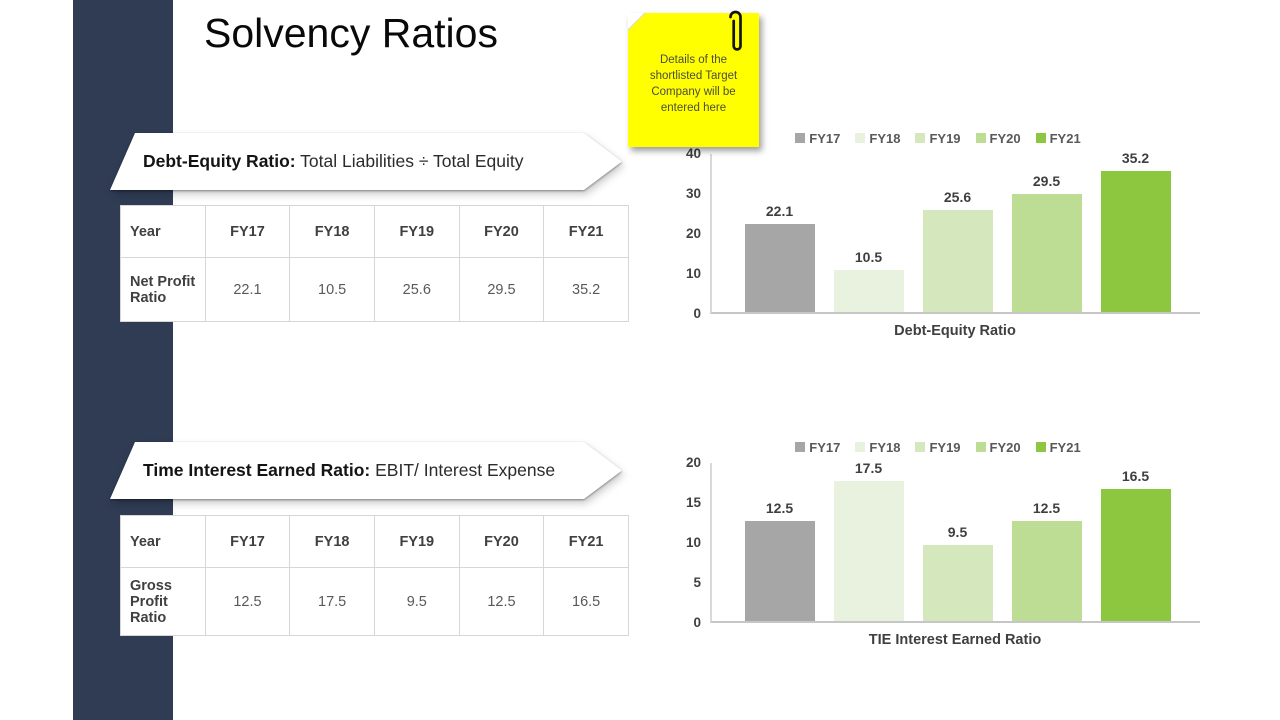 This screenshot has height=720, width=1280. What do you see at coordinates (332, 231) in the screenshot?
I see `table-header-cell: FY18` at bounding box center [332, 231].